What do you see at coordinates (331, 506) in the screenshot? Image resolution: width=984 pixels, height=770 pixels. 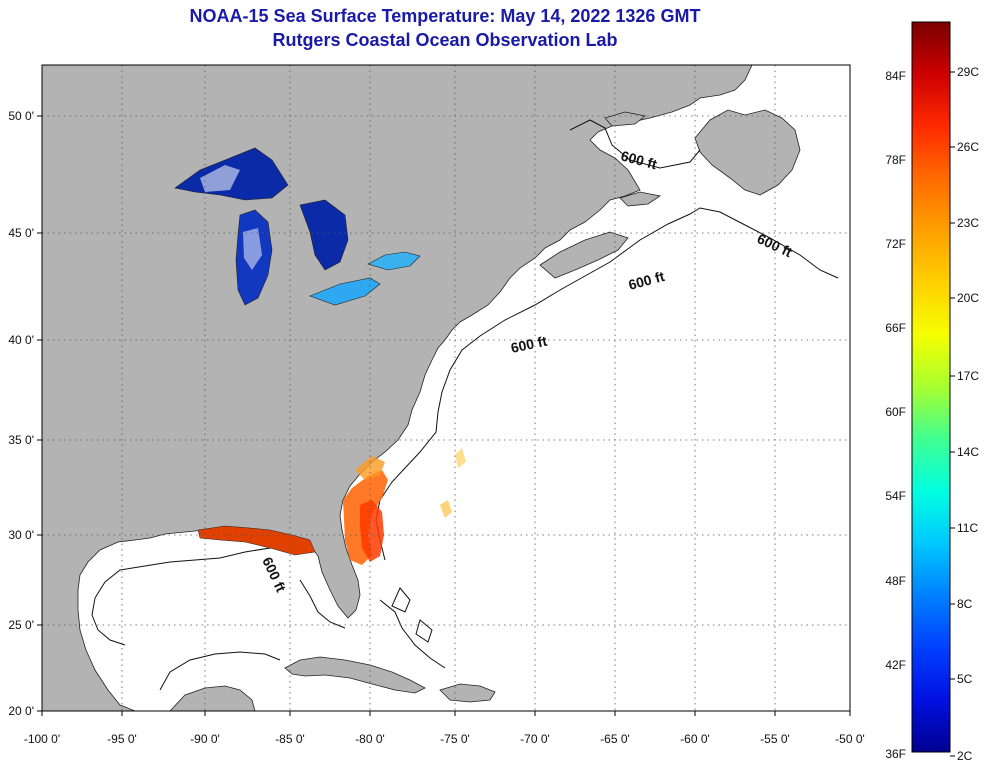 I see `sst-coverage` at bounding box center [331, 506].